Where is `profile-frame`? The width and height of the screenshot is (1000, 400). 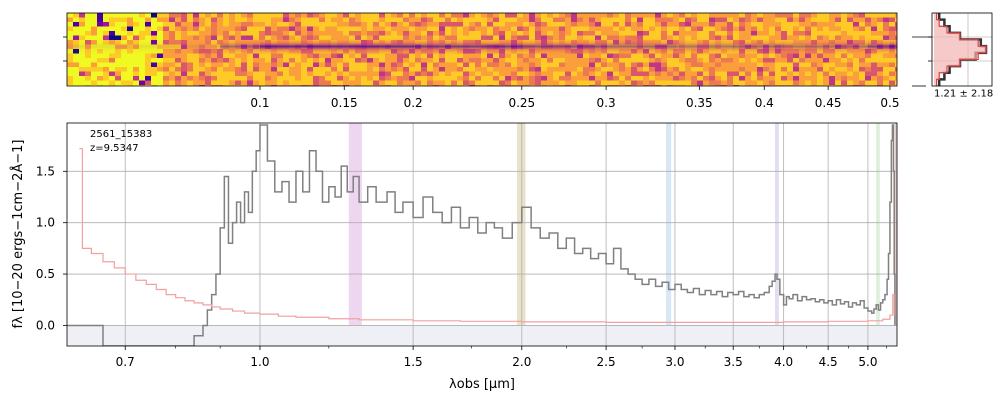
profile-frame is located at coordinates (962, 49).